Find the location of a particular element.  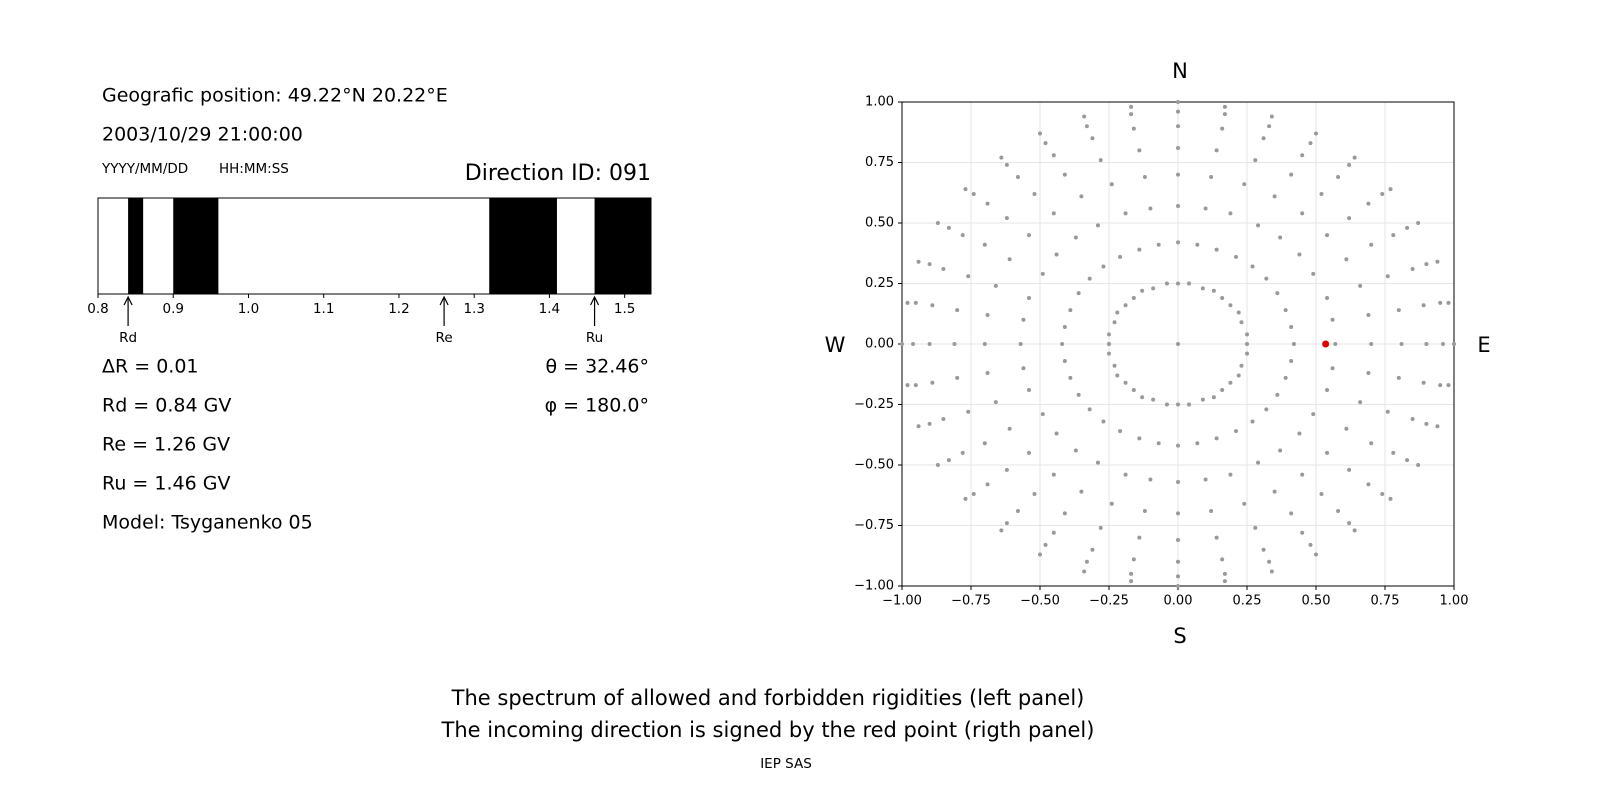

x-tick-label: 1.2 is located at coordinates (398, 309).